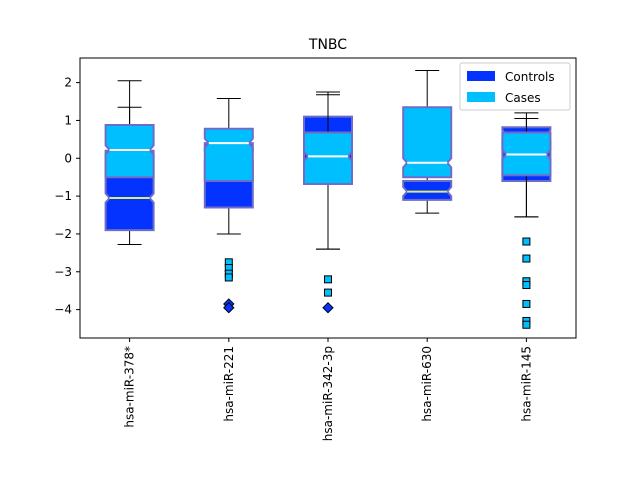 Image resolution: width=640 pixels, height=484 pixels. I want to click on y-tick-label: −4, so click(63, 310).